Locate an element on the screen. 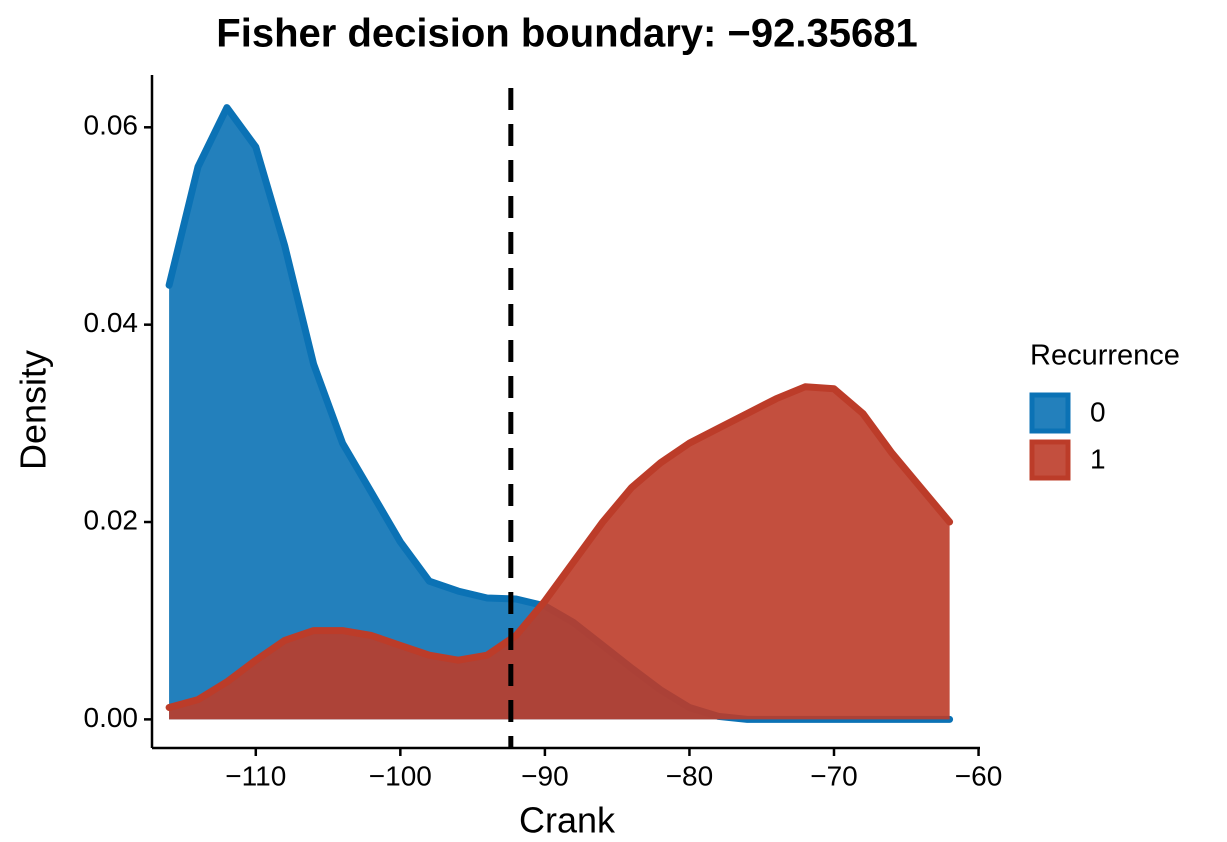 Image resolution: width=1227 pixels, height=842 pixels. x-tick-label: −60 is located at coordinates (979, 775).